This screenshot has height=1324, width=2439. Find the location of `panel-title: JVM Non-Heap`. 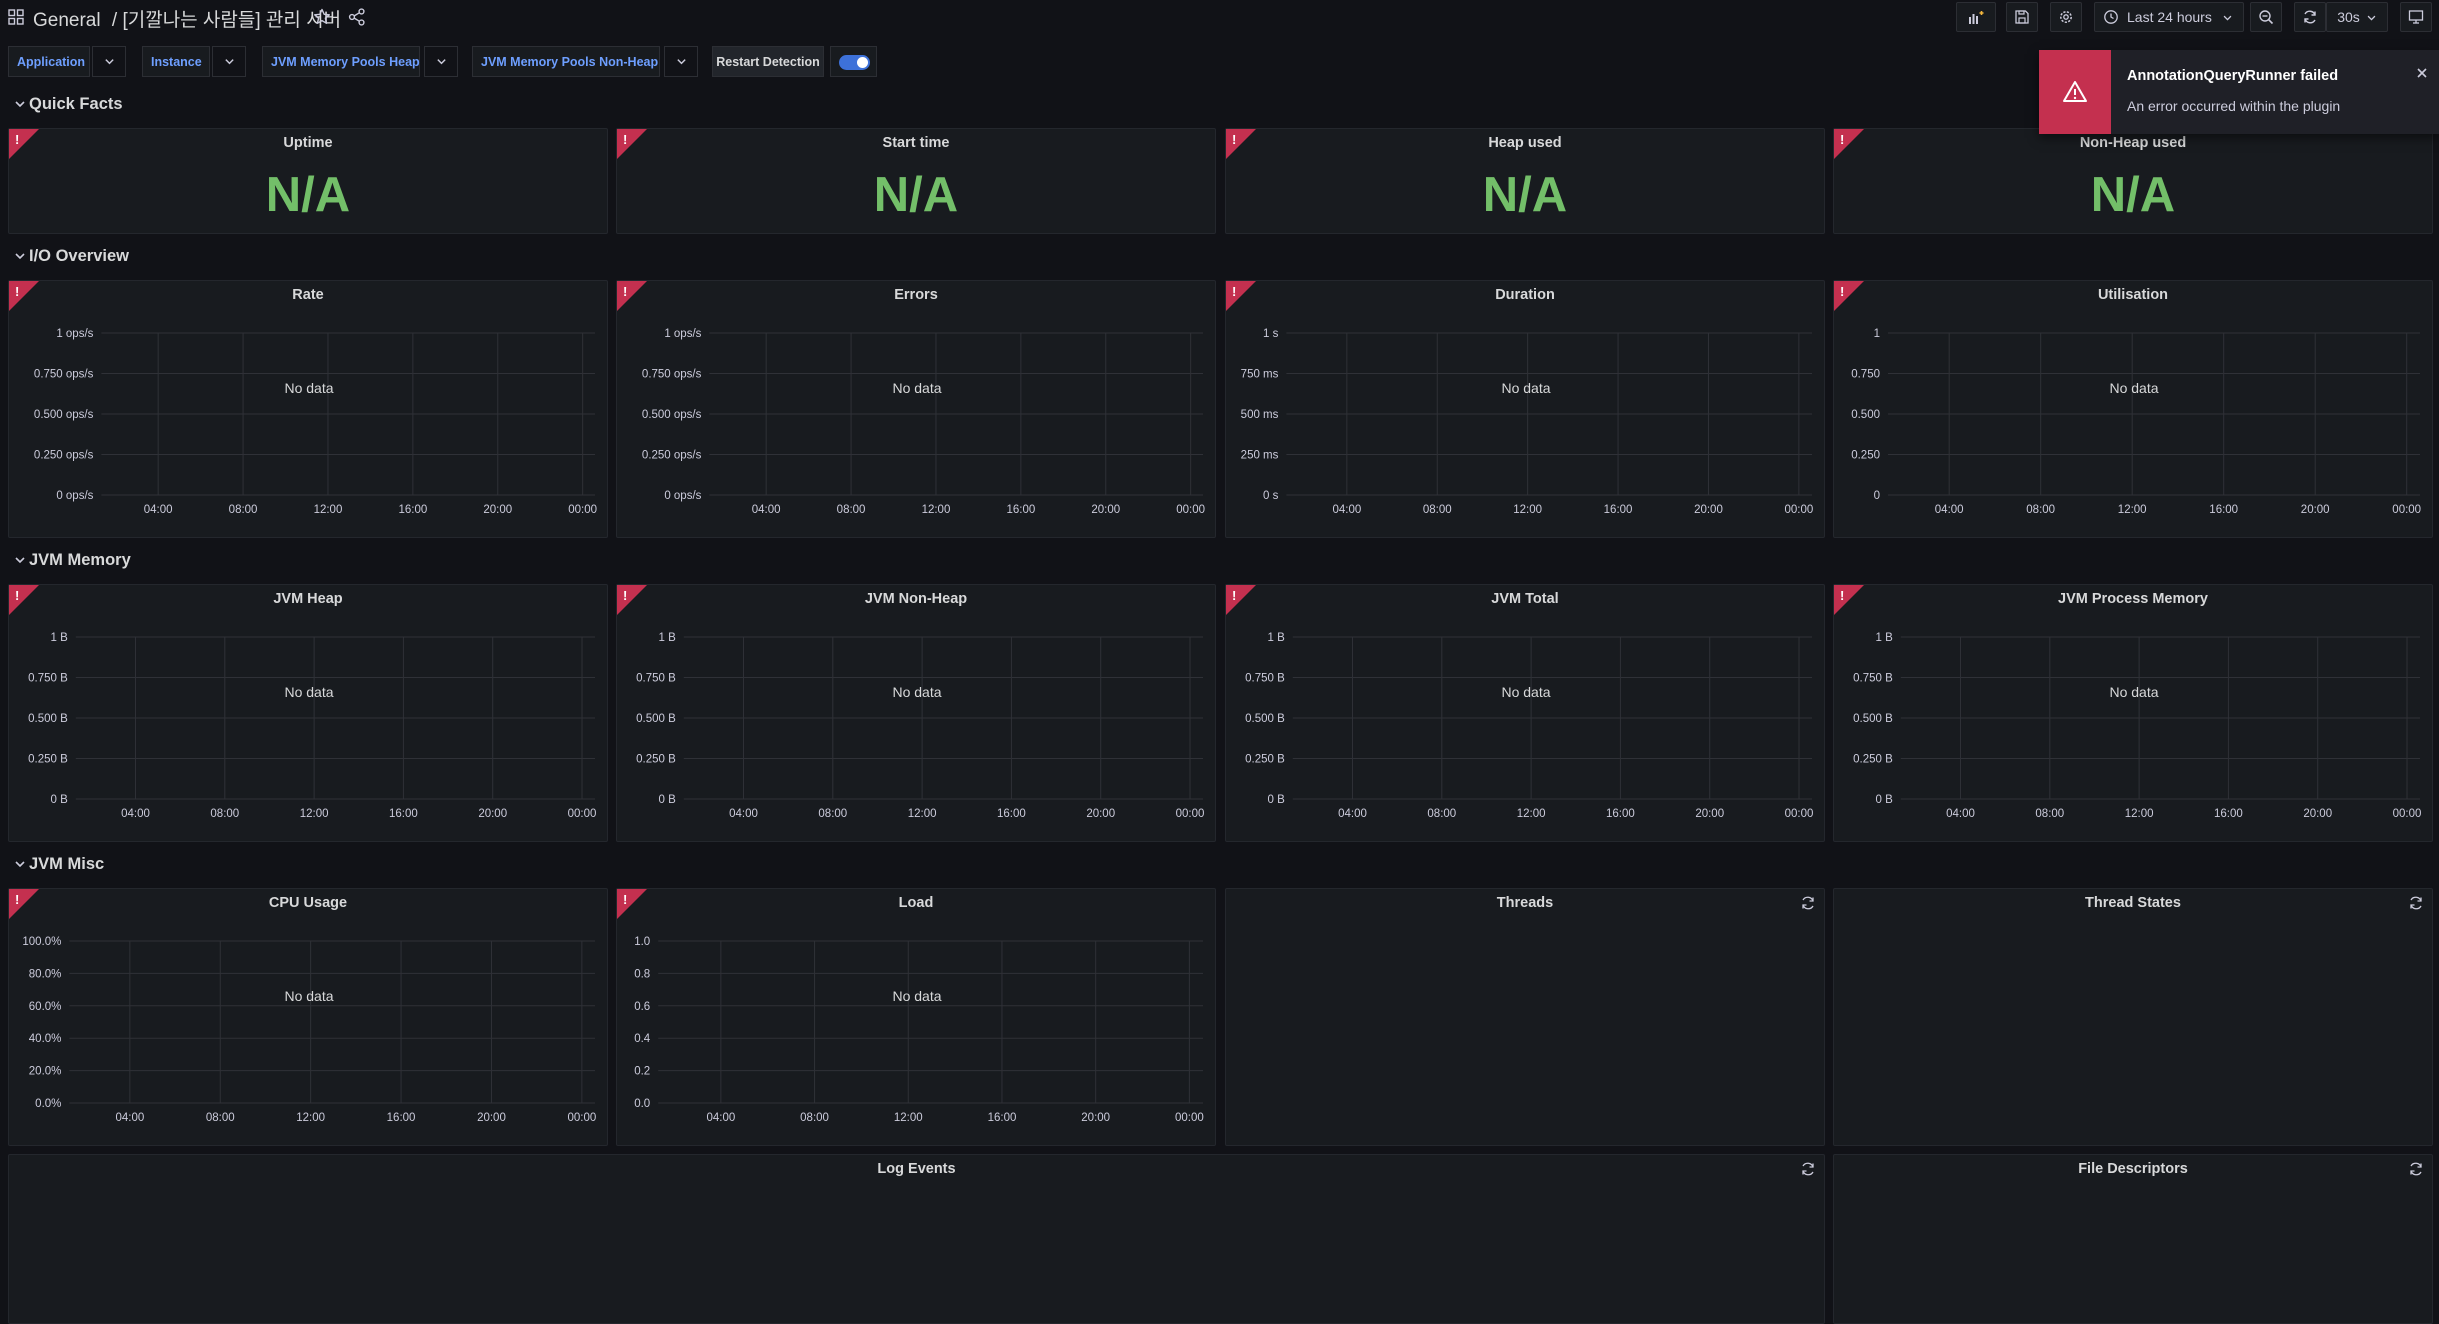

panel-title: JVM Non-Heap is located at coordinates (916, 599).